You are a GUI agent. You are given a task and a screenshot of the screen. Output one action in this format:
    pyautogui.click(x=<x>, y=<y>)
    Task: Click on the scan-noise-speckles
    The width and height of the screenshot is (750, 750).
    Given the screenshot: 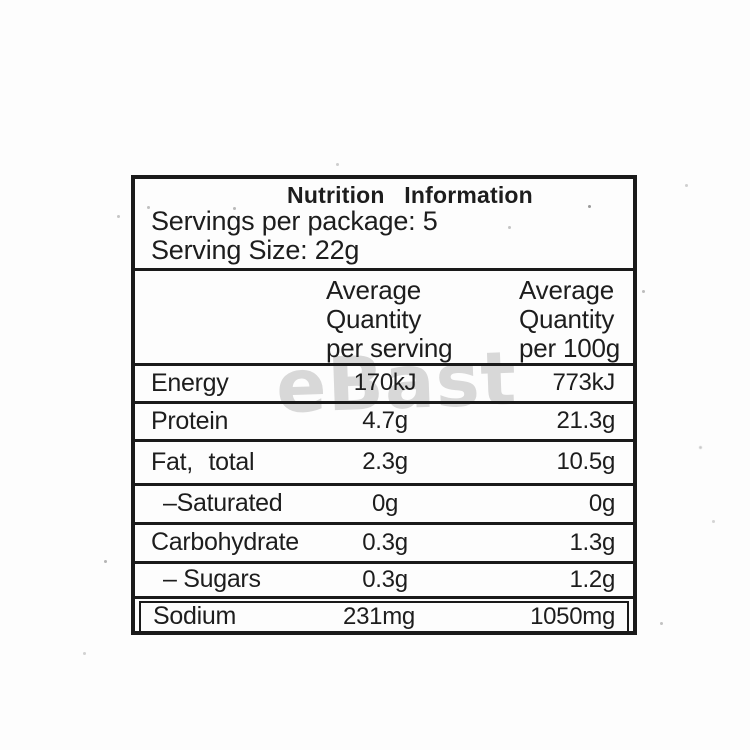 What is the action you would take?
    pyautogui.click(x=1, y=1)
    